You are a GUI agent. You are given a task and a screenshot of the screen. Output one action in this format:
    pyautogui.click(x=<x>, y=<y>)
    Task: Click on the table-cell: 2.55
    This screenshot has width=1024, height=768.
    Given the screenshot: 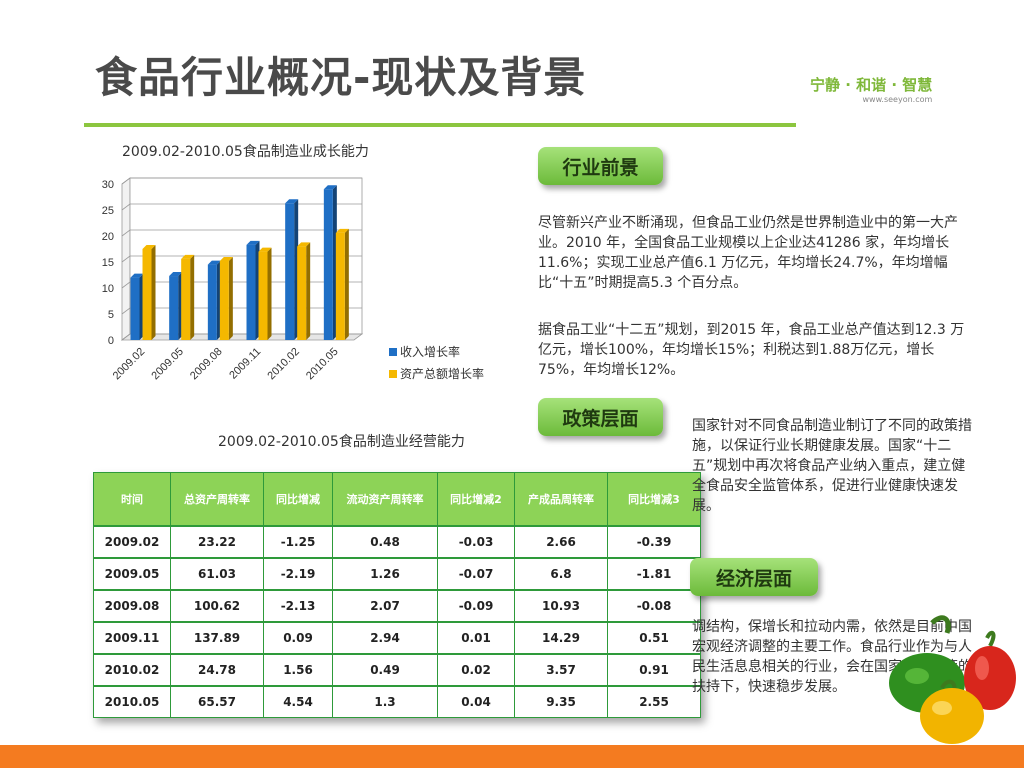 What is the action you would take?
    pyautogui.click(x=654, y=701)
    